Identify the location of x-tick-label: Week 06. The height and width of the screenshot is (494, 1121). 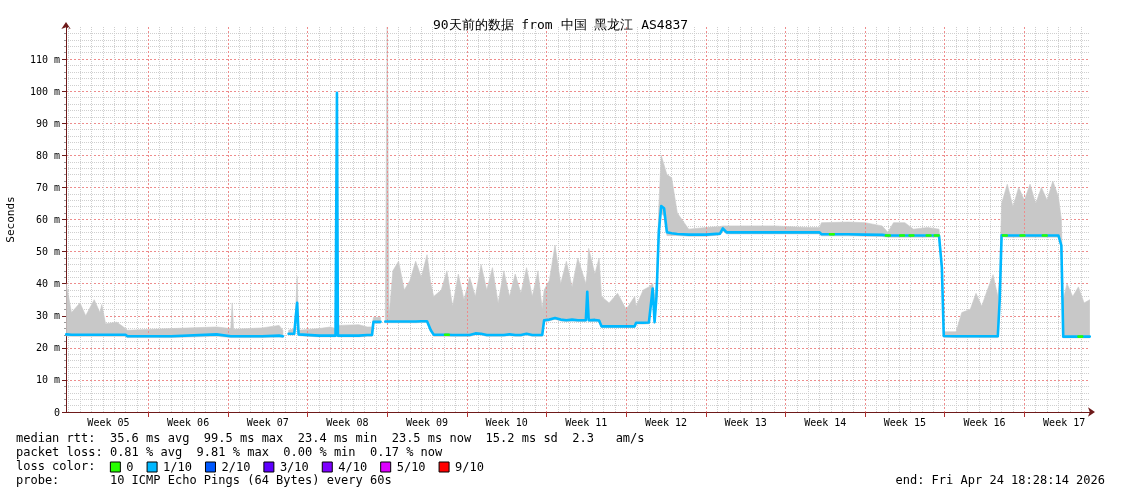
(188, 422).